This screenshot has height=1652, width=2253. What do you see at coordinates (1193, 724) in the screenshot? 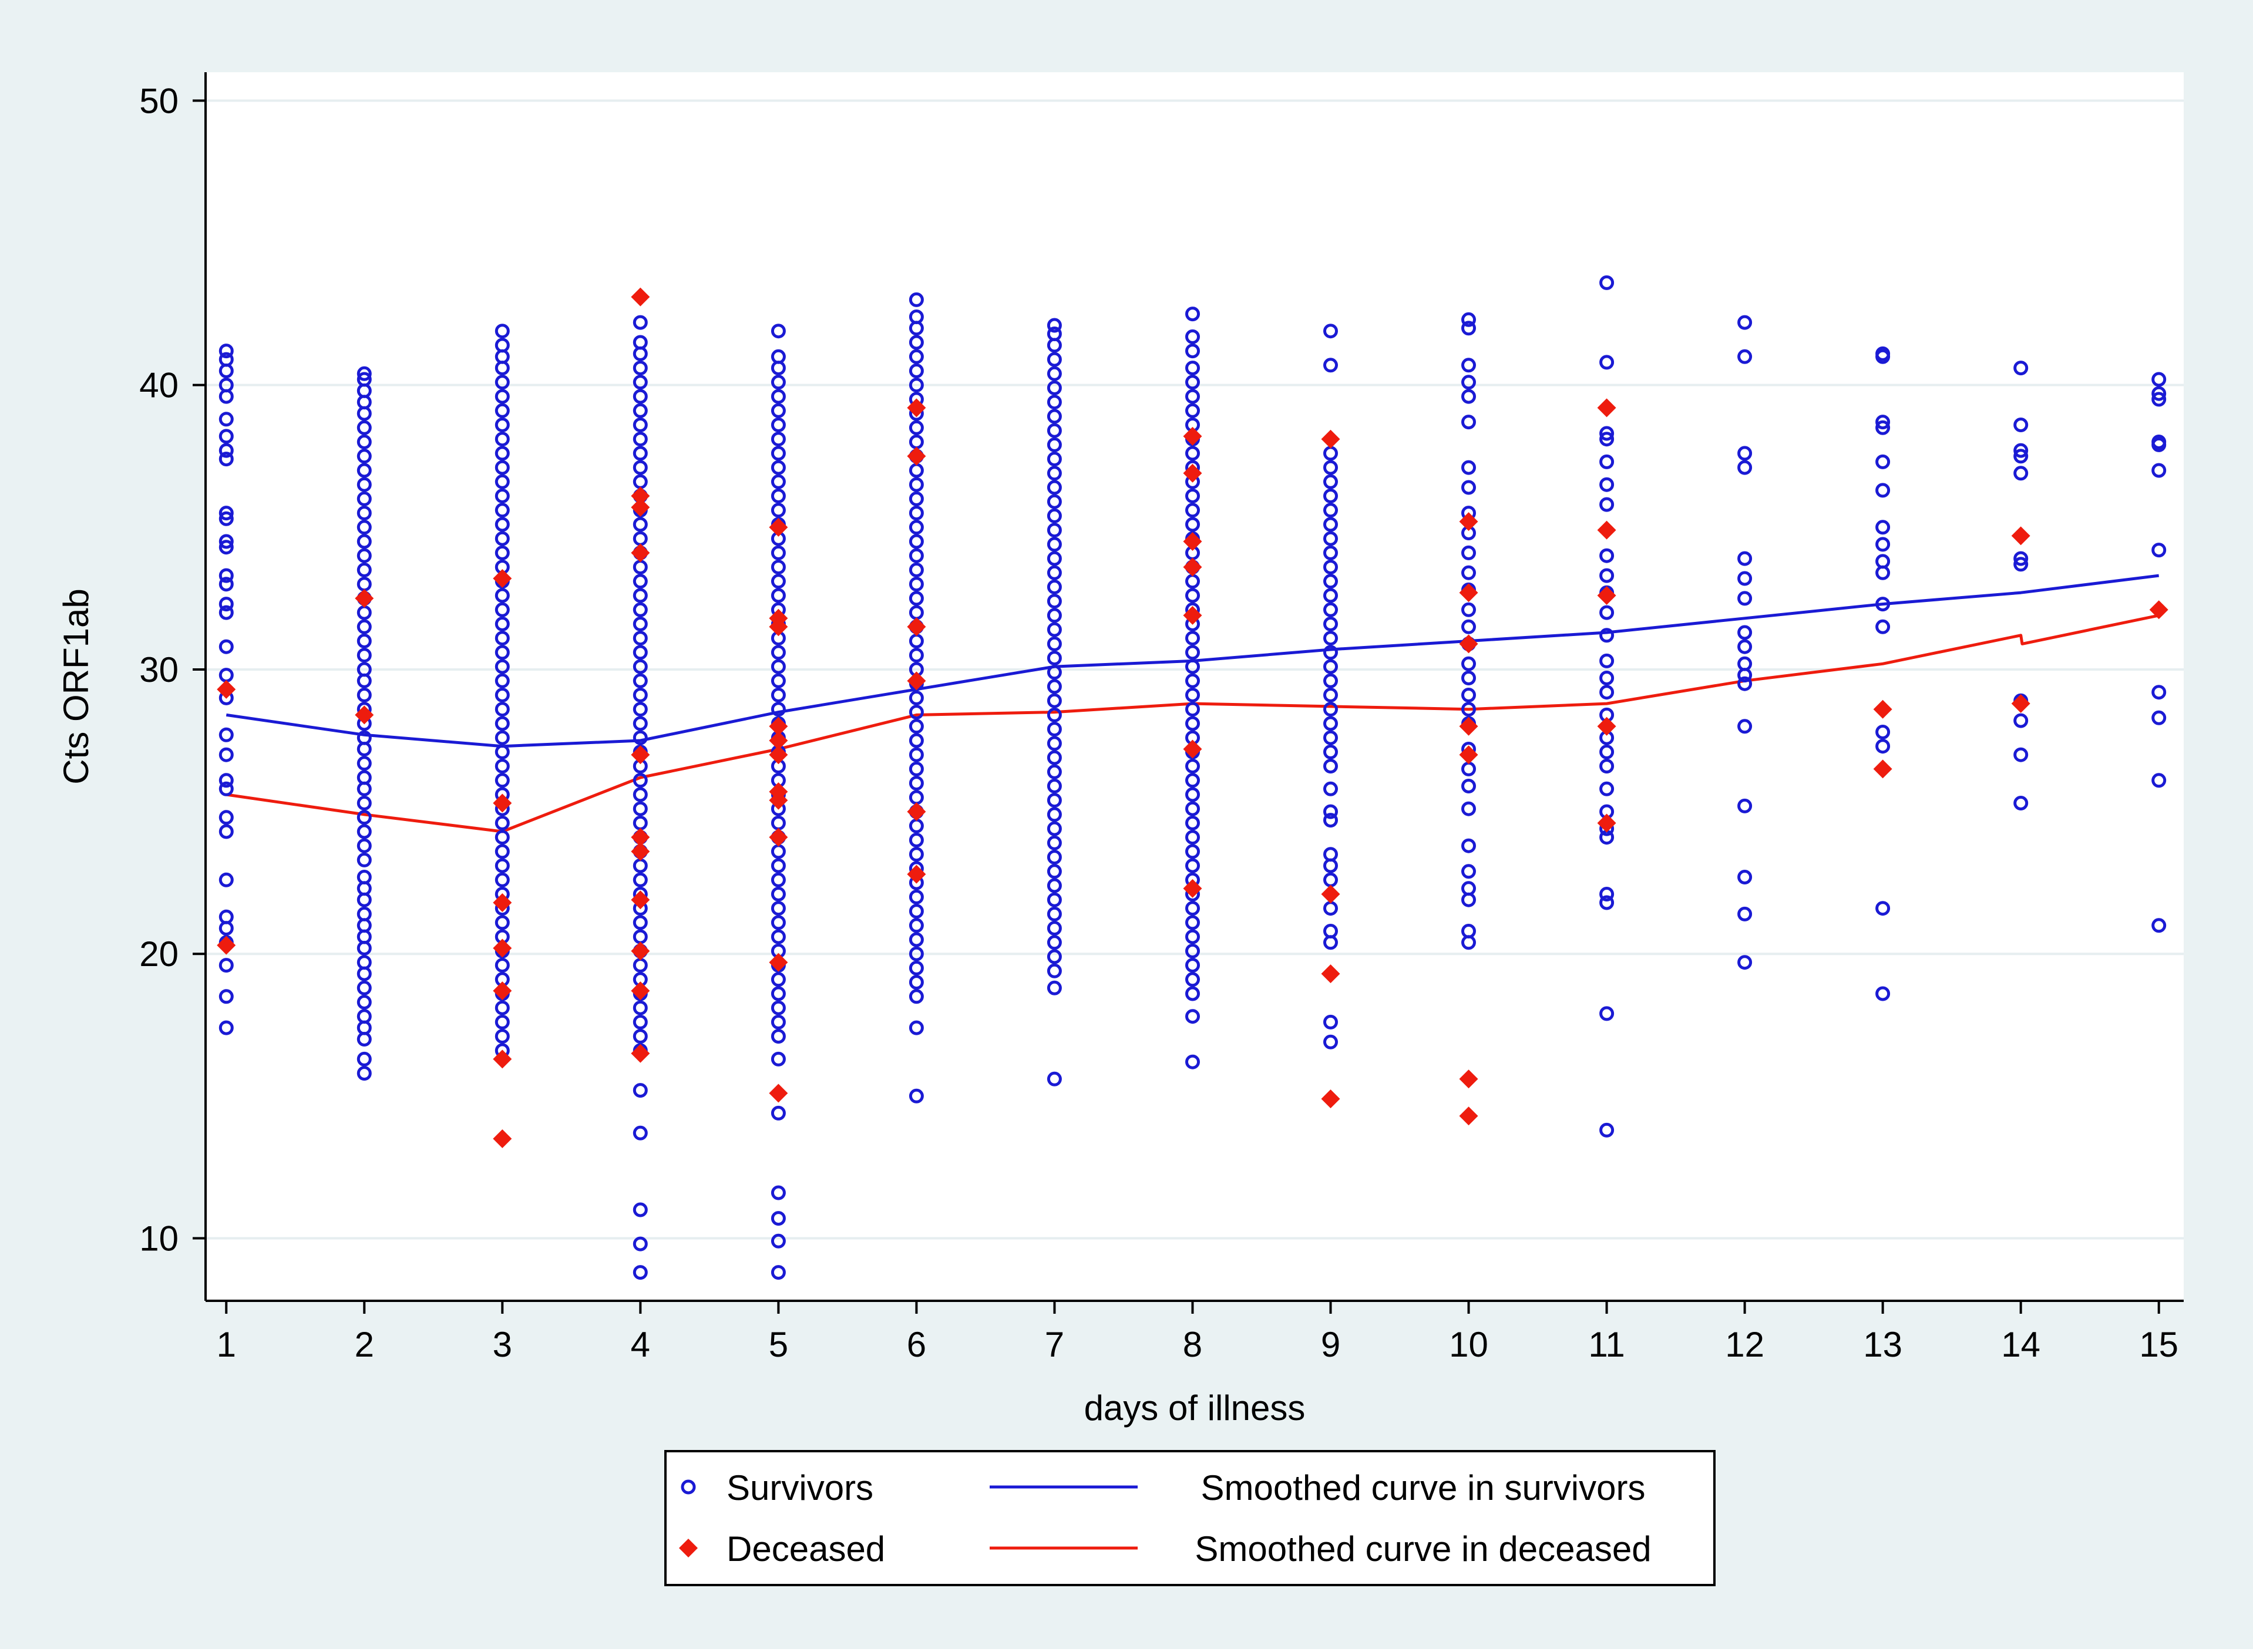
I see `deceased-smooth-line` at bounding box center [1193, 724].